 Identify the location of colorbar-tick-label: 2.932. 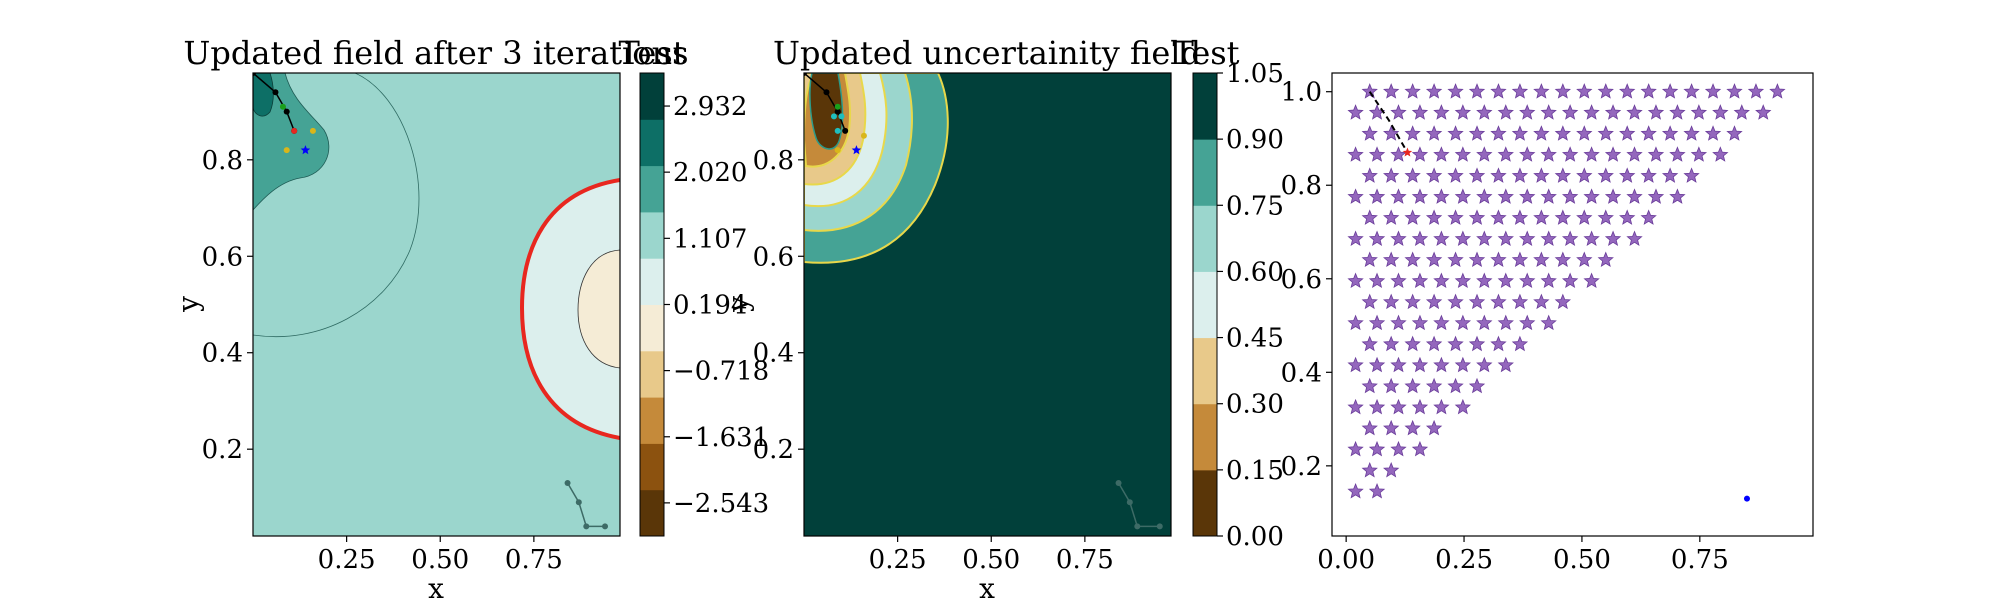
(710, 107).